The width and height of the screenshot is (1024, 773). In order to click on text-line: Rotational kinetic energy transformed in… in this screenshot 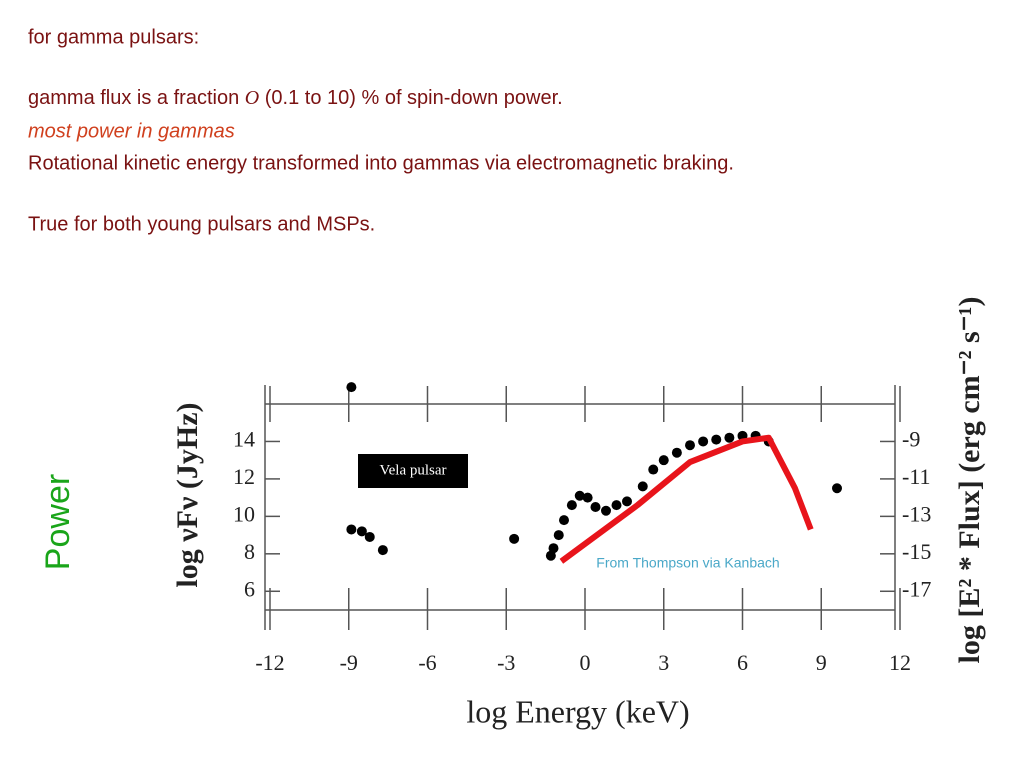, I will do `click(381, 163)`.